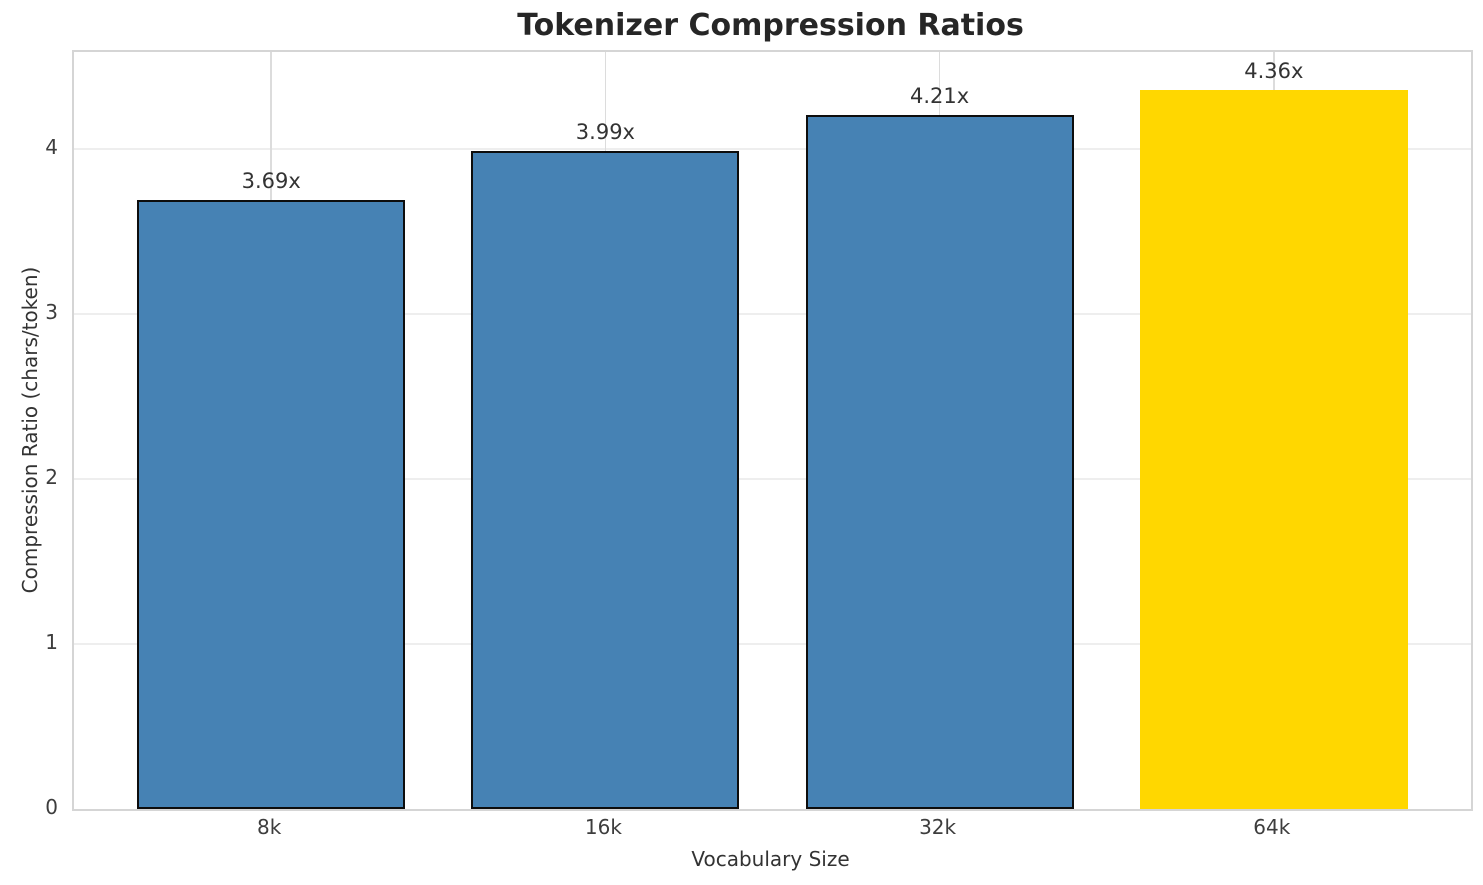  What do you see at coordinates (1272, 827) in the screenshot?
I see `x-tick-label: 64k` at bounding box center [1272, 827].